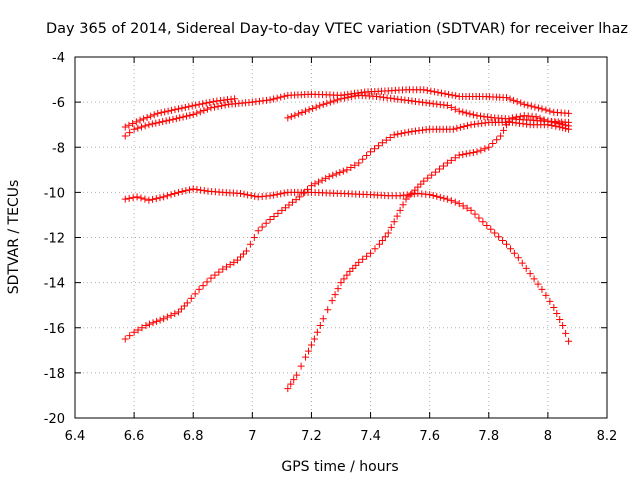 The image size is (640, 480). I want to click on y-tick-label: -8, so click(58, 148).